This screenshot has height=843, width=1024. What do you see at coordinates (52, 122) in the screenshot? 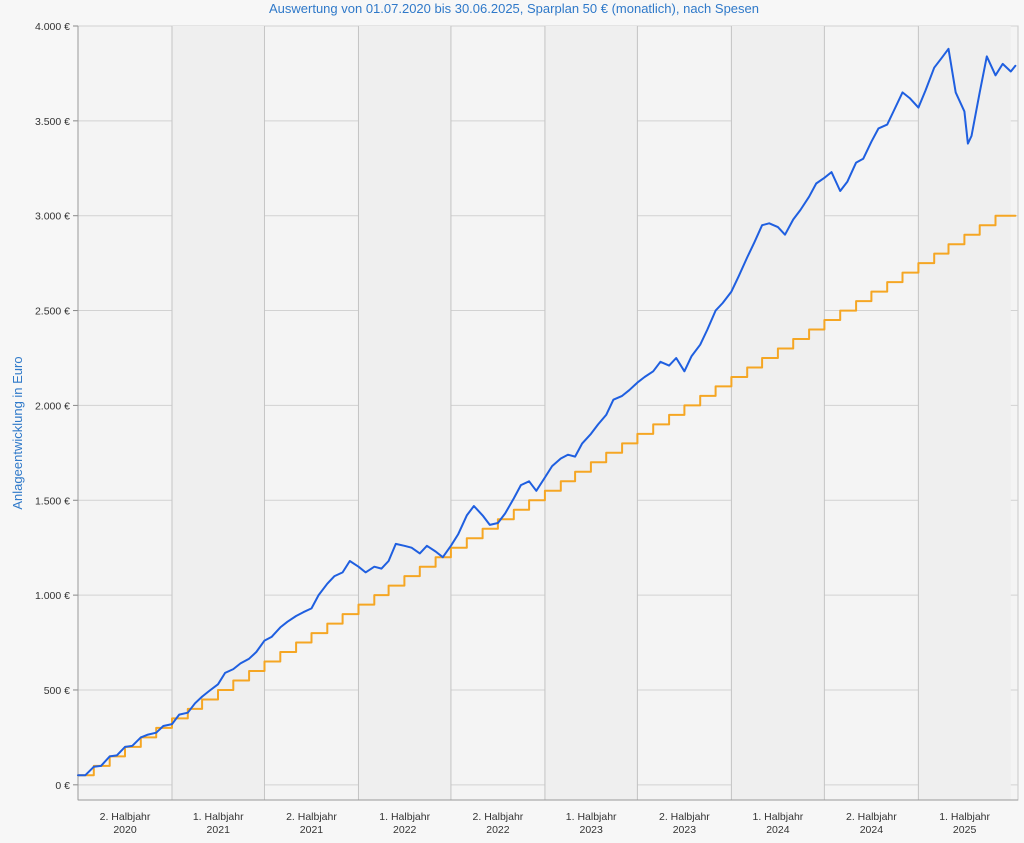
I see `y-tick-label: 3.500 €` at bounding box center [52, 122].